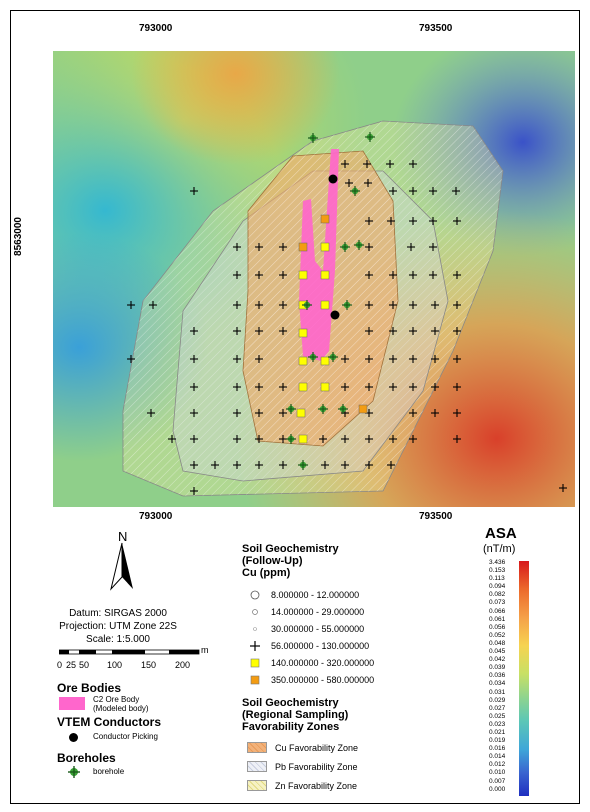  What do you see at coordinates (257, 747) in the screenshot?
I see `cu-zone-swatch` at bounding box center [257, 747].